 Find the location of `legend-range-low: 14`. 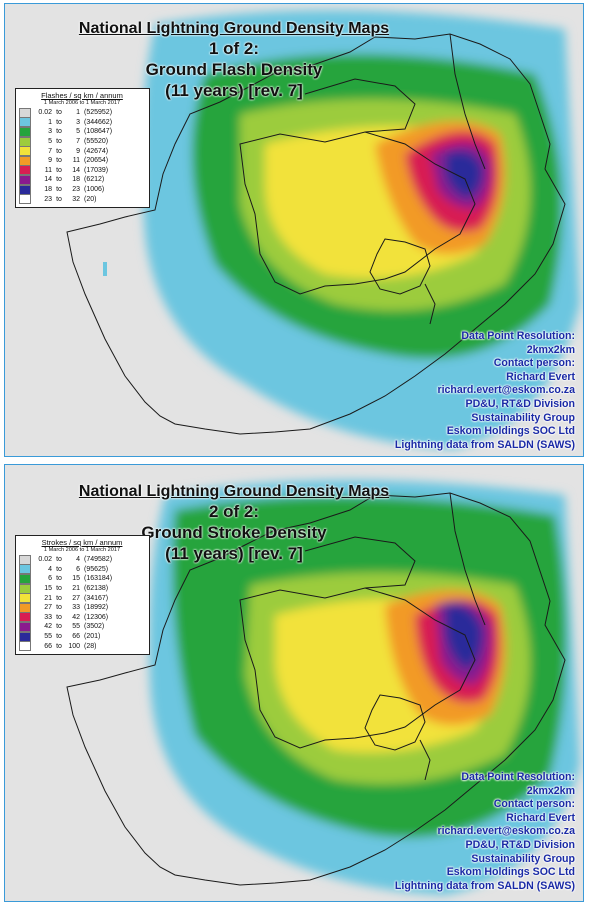

legend-range-low: 14 is located at coordinates (48, 180).